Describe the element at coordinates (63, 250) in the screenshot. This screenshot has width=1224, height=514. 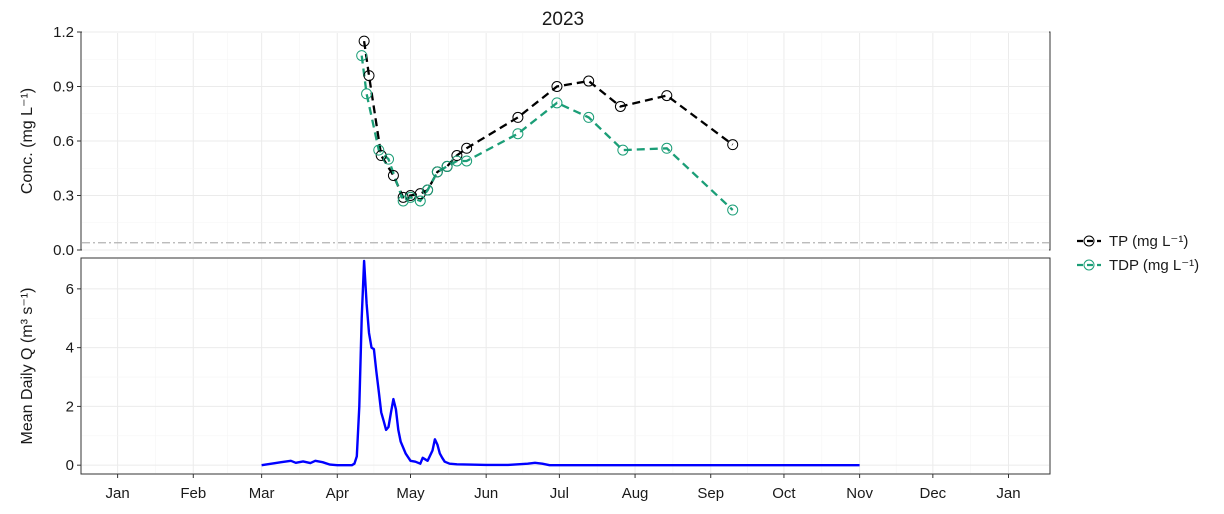
I see `y-tick-label: 0.0` at that location.